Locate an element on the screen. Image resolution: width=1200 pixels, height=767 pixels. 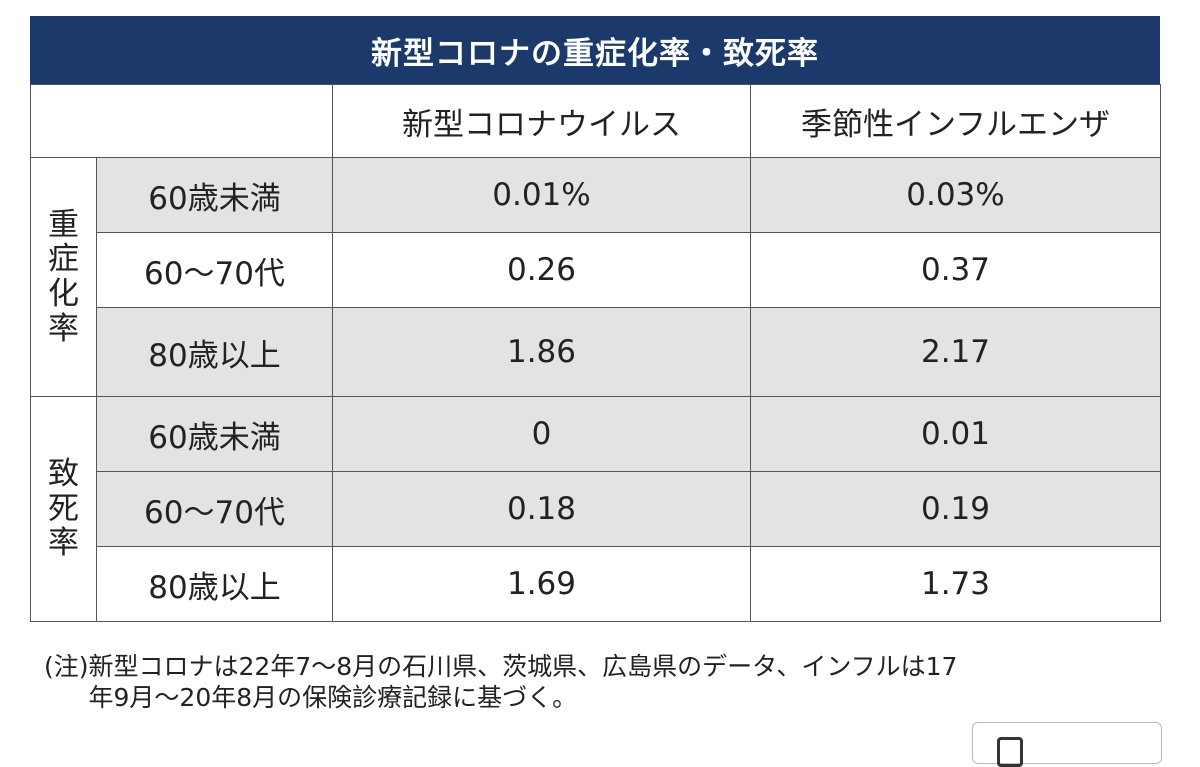
cell-flu: 0.01 is located at coordinates (955, 434).